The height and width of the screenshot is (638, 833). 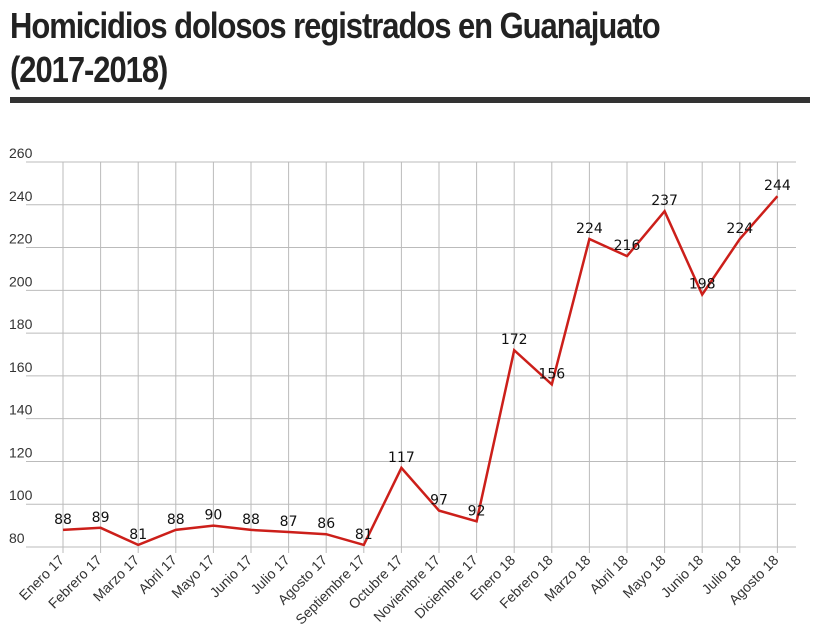 I want to click on y-tick-label: 160, so click(x=21, y=367).